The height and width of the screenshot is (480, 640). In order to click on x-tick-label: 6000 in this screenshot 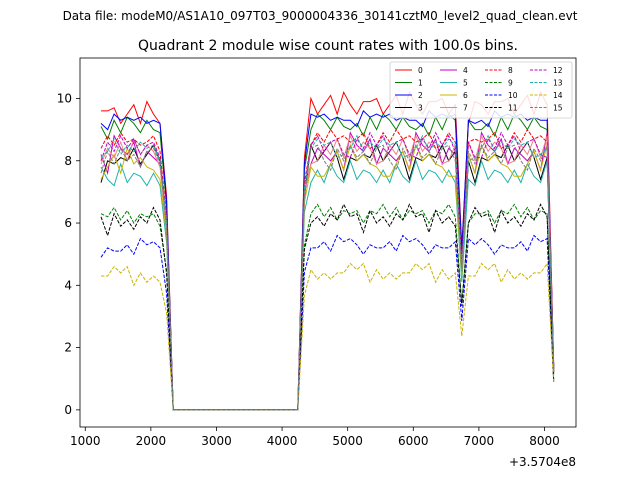, I will do `click(413, 441)`.